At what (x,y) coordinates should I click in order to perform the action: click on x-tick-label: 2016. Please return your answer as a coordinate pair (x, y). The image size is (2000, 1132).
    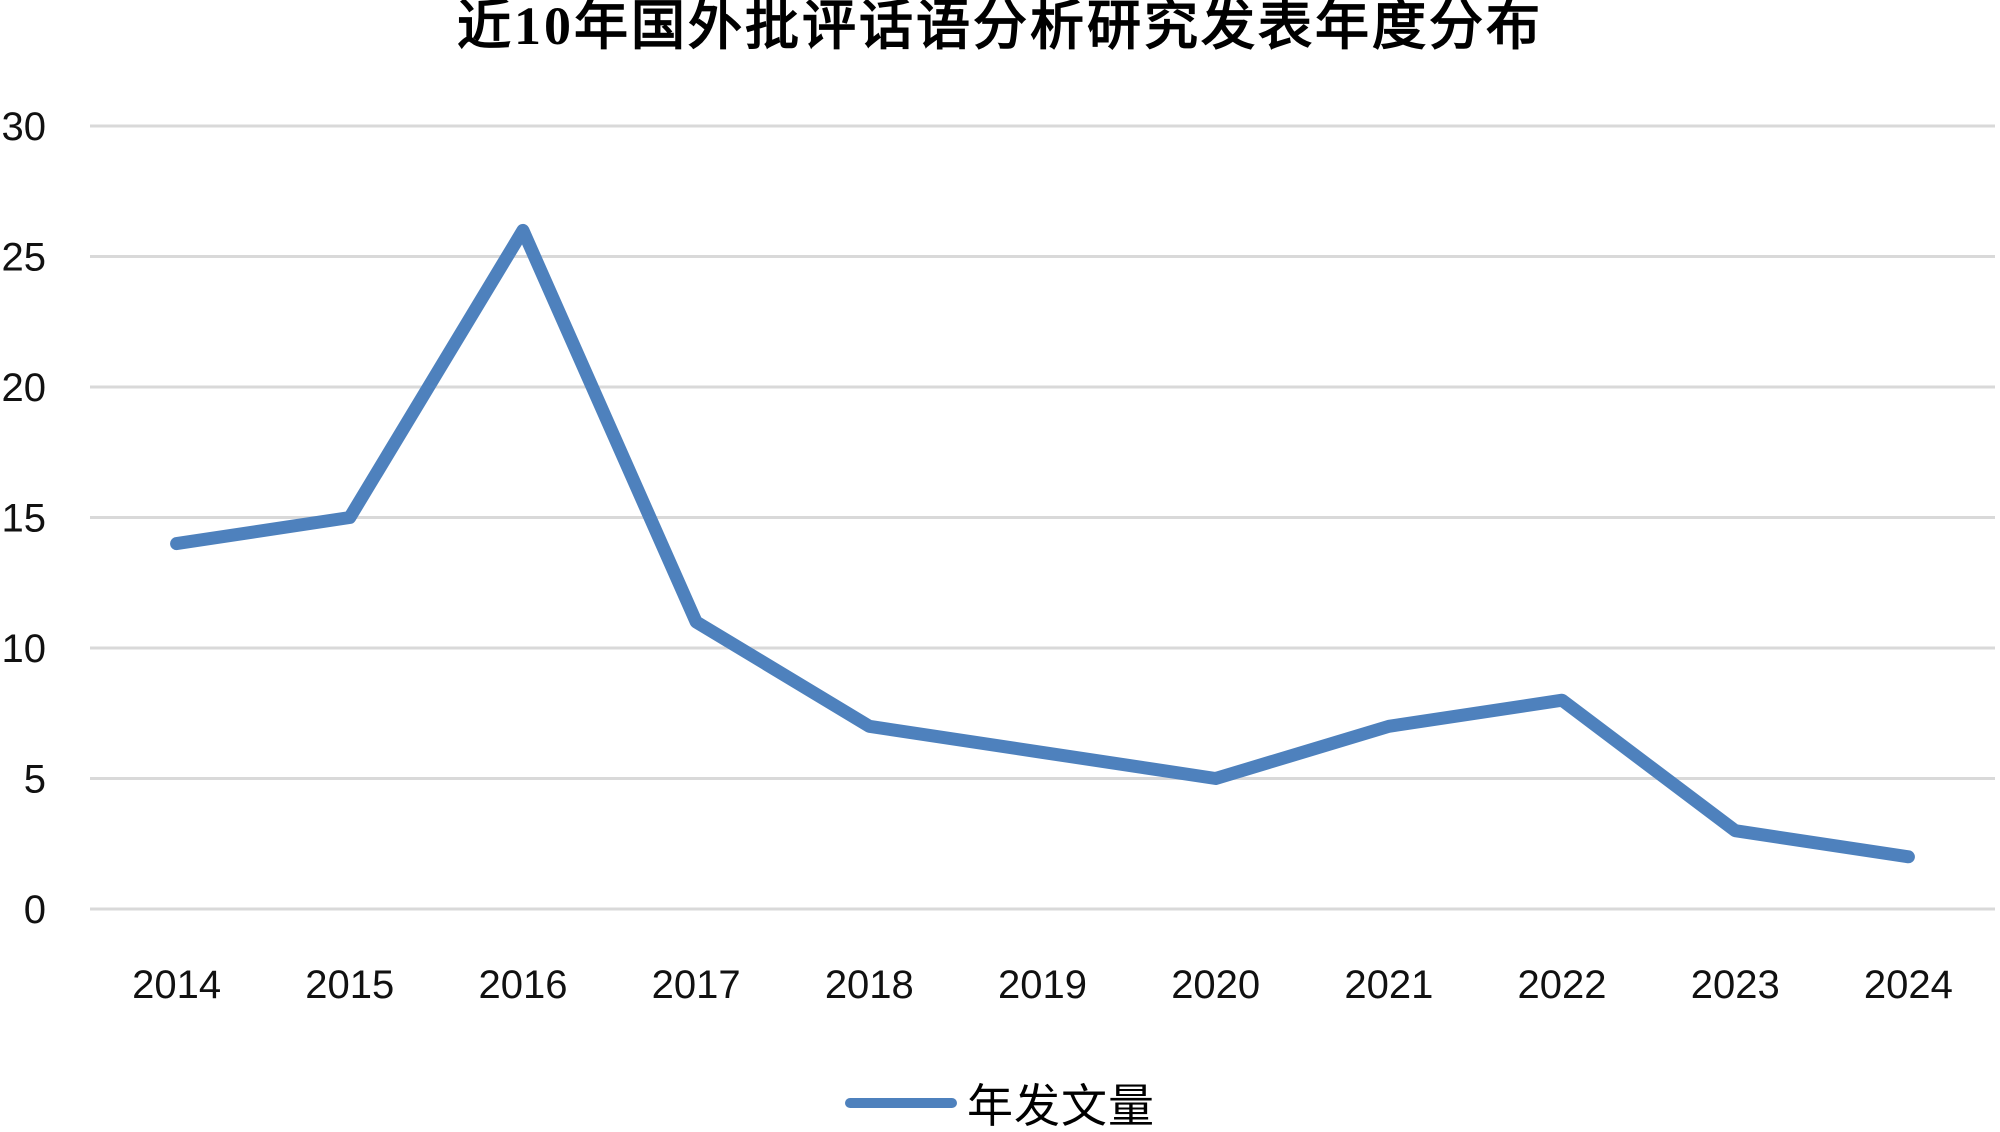
    Looking at the image, I should click on (522, 985).